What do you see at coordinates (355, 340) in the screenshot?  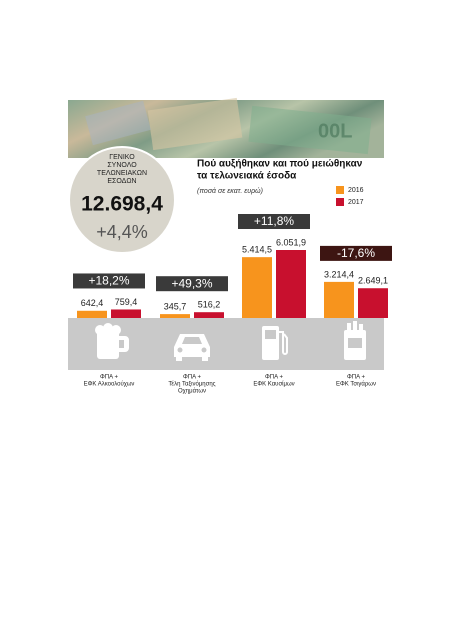 I see `cigarettes-icon` at bounding box center [355, 340].